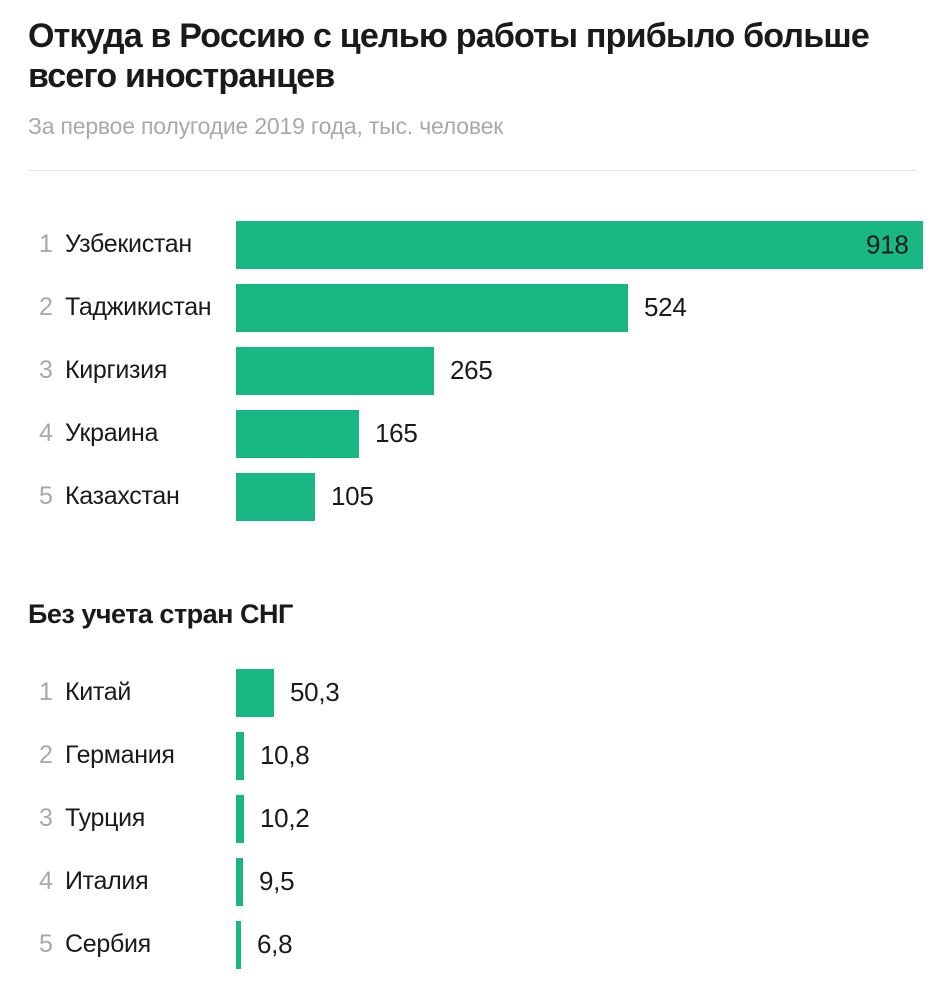 This screenshot has width=945, height=995. I want to click on bar-row: 4 Италия 9,5, so click(472, 881).